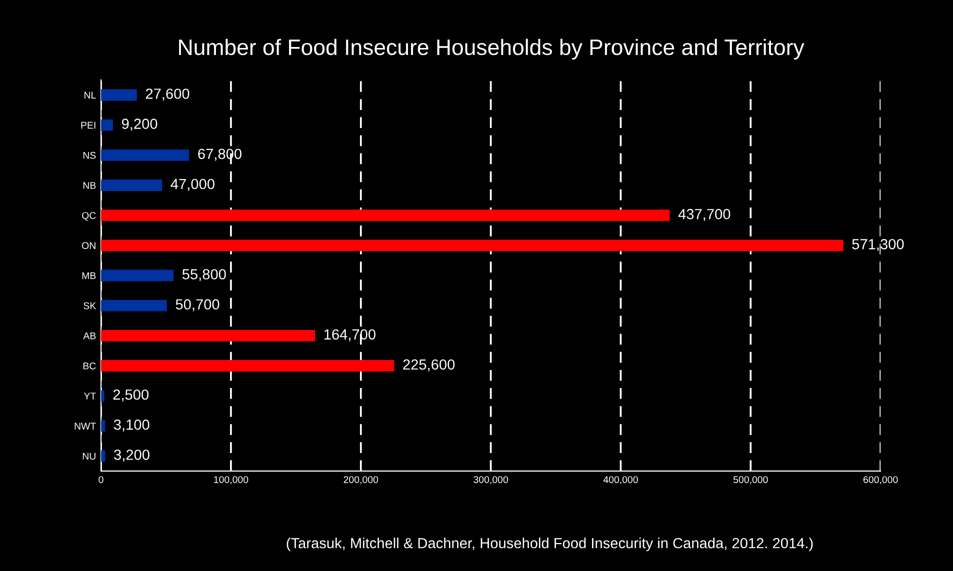 Image resolution: width=953 pixels, height=571 pixels. I want to click on data-label: 2,500, so click(131, 395).